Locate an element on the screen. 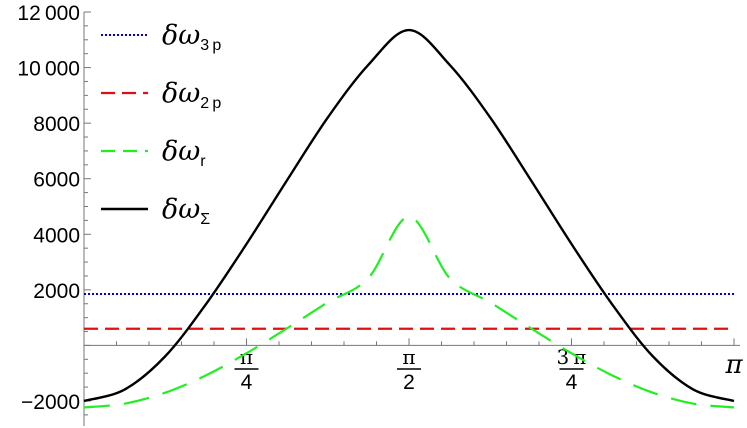 The image size is (747, 428). x-tick-label-pi: π is located at coordinates (733, 365).